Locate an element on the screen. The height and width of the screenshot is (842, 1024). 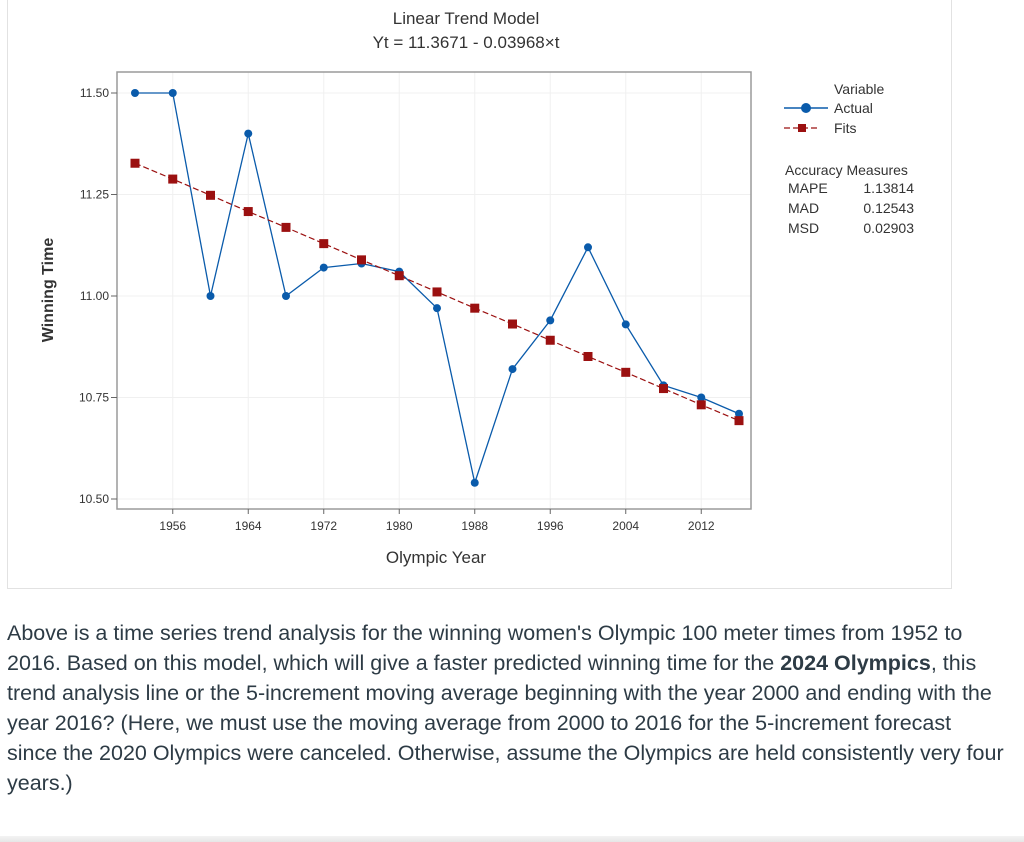
y-tick-label: 10.75 is located at coordinates (94, 398).